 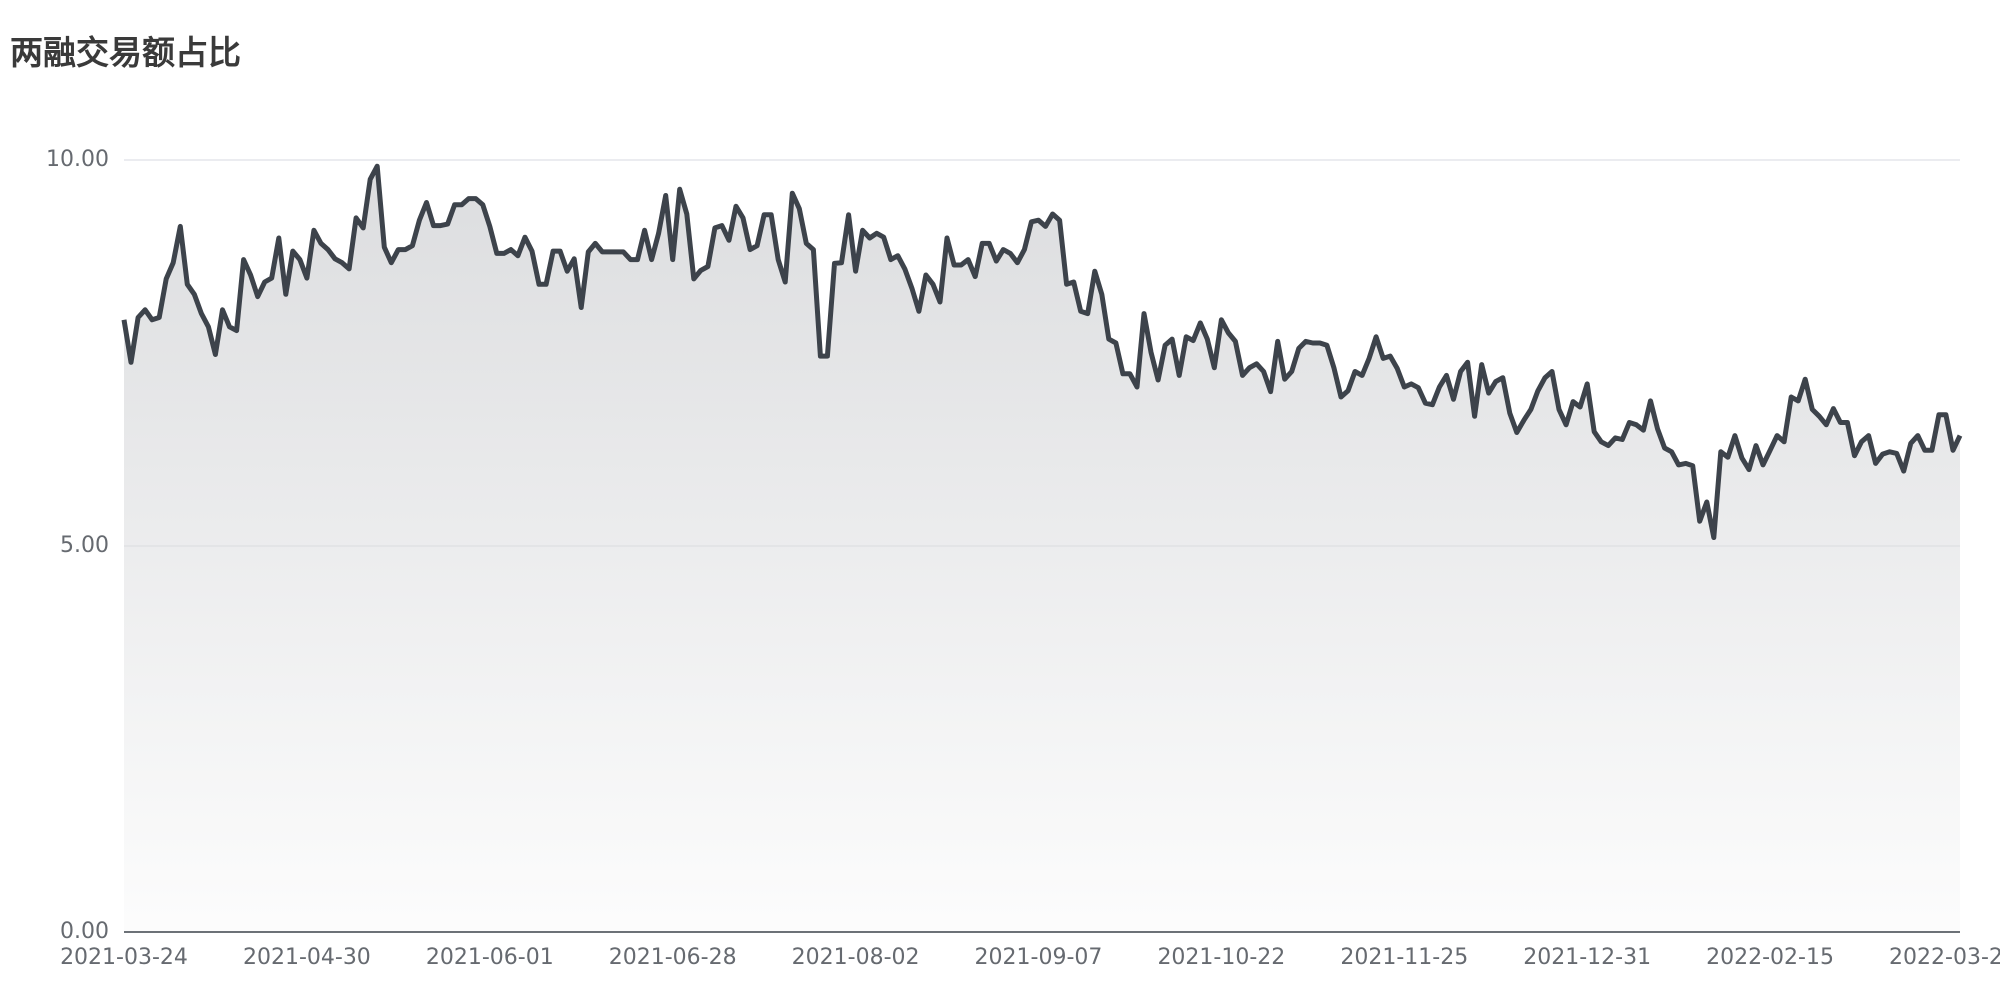 I want to click on y-tick-label: 0.00, so click(x=84, y=931).